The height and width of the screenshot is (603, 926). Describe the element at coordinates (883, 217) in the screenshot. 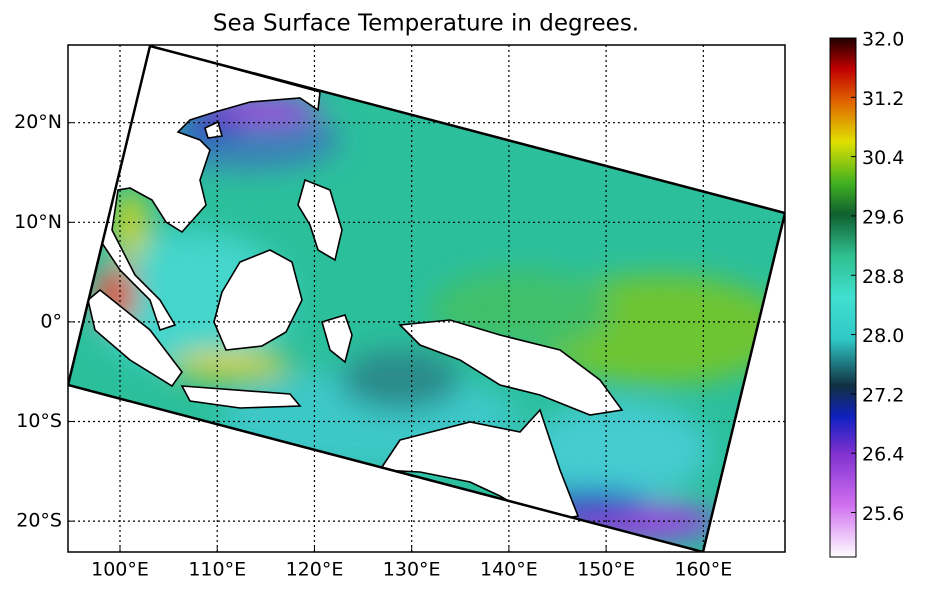

I see `colorbar-tick-label: 29.6` at that location.